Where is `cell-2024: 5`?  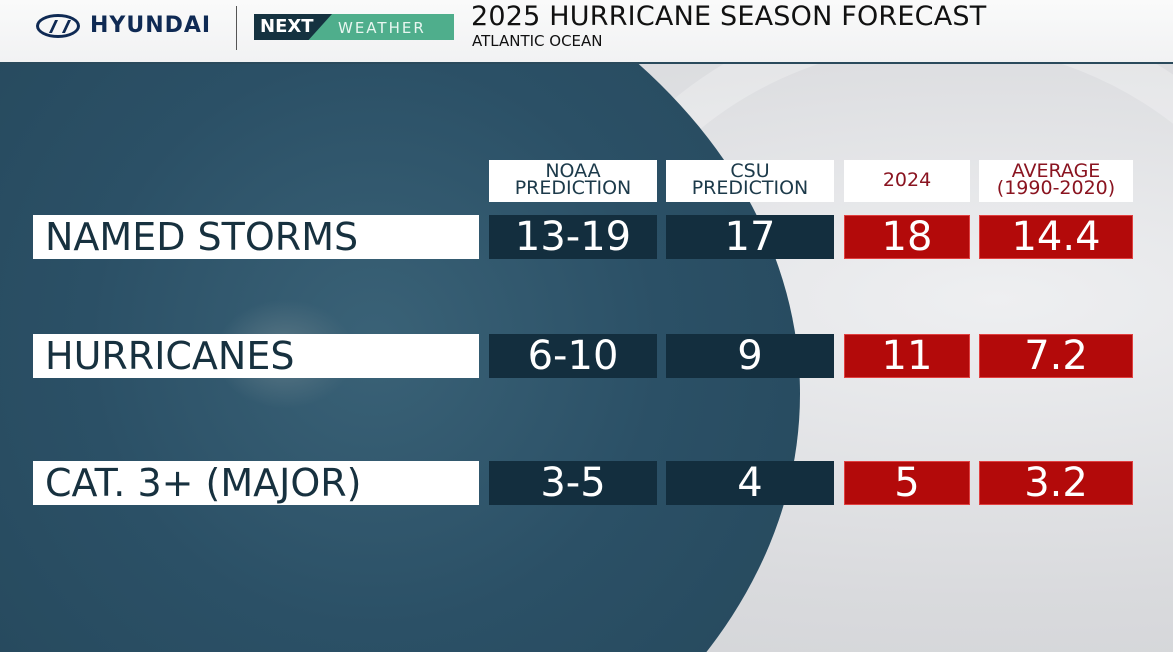
cell-2024: 5 is located at coordinates (907, 483).